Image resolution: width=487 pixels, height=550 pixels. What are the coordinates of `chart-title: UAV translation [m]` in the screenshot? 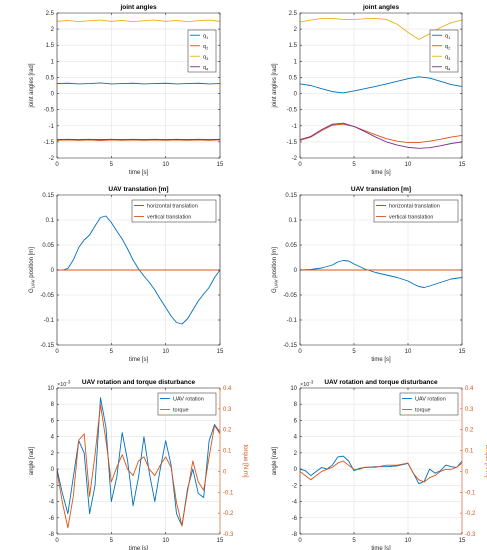 It's located at (138, 189).